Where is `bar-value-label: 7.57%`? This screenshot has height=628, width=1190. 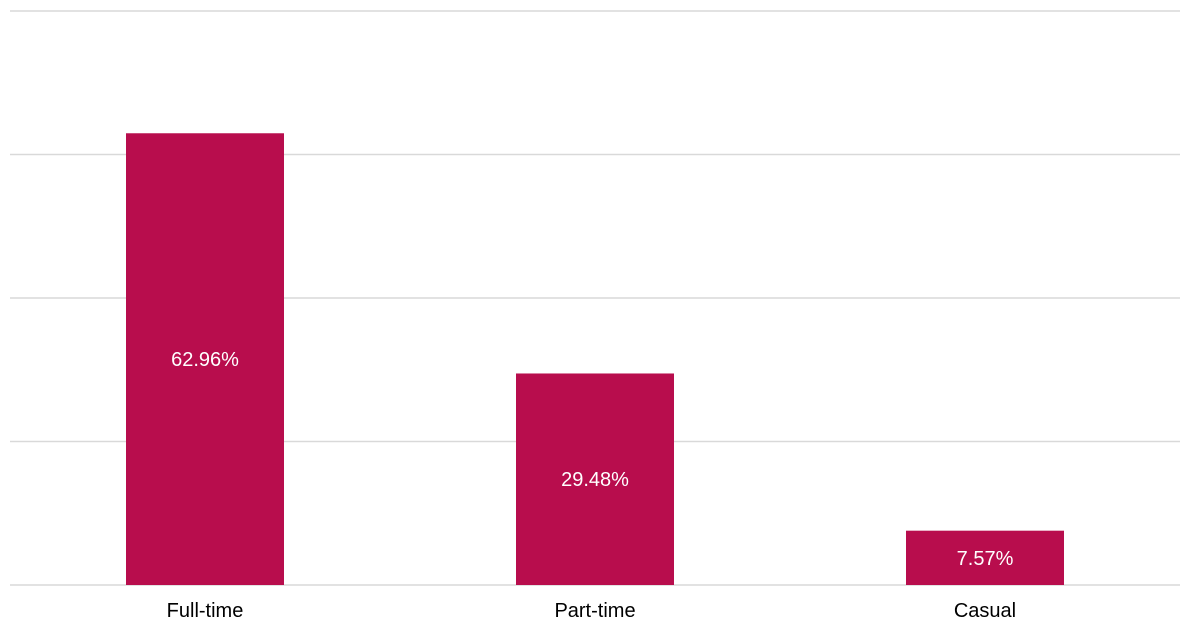 bar-value-label: 7.57% is located at coordinates (985, 559).